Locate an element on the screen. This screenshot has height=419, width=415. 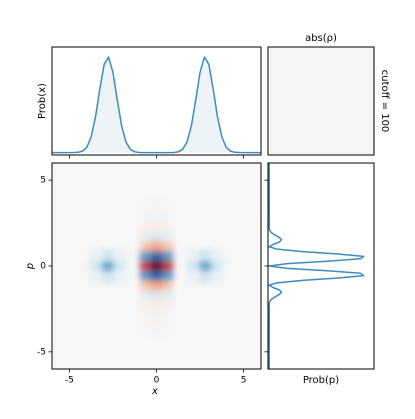
x-axis-label: x is located at coordinates (154, 391).